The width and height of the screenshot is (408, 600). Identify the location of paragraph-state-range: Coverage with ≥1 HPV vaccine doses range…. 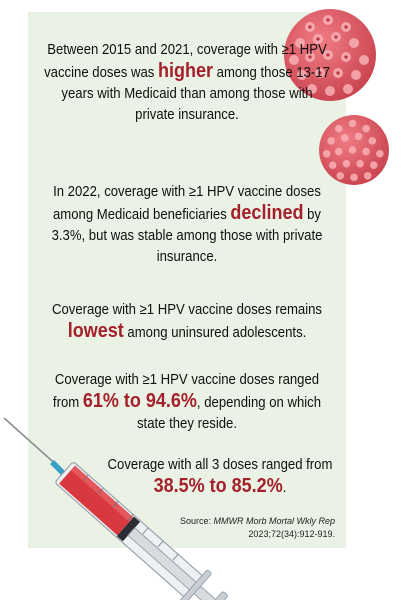
(187, 402).